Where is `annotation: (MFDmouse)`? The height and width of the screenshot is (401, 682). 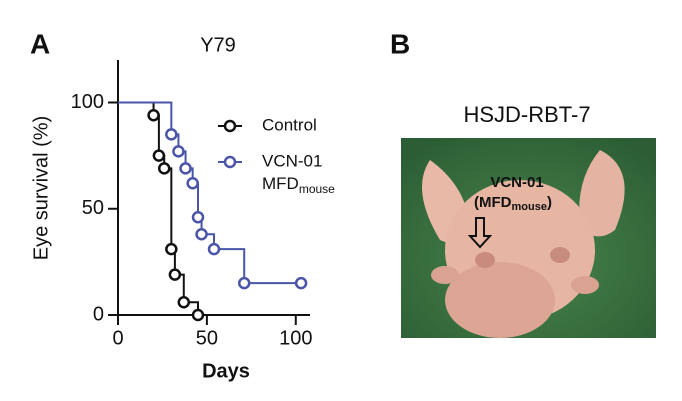
annotation: (MFDmouse) is located at coordinates (513, 203).